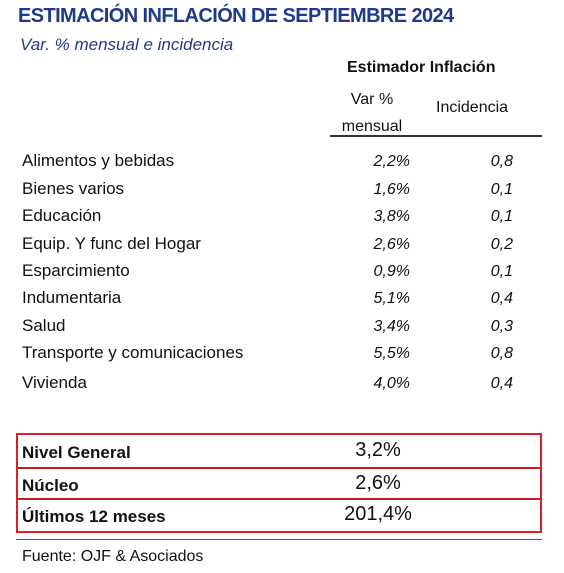  I want to click on footer-divider, so click(279, 539).